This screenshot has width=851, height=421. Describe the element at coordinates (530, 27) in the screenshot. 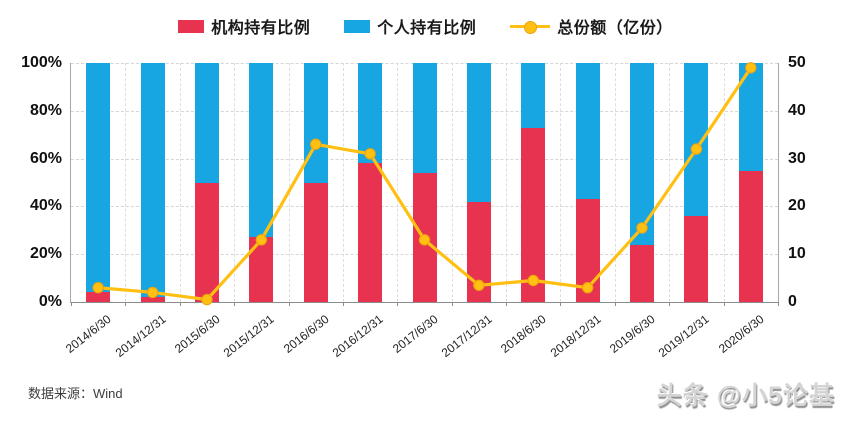

I see `line-marker-icon` at that location.